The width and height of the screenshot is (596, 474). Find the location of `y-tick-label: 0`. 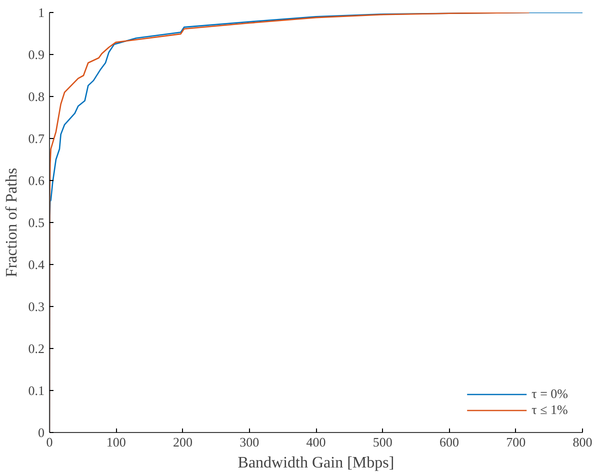

y-tick-label: 0 is located at coordinates (41, 432).